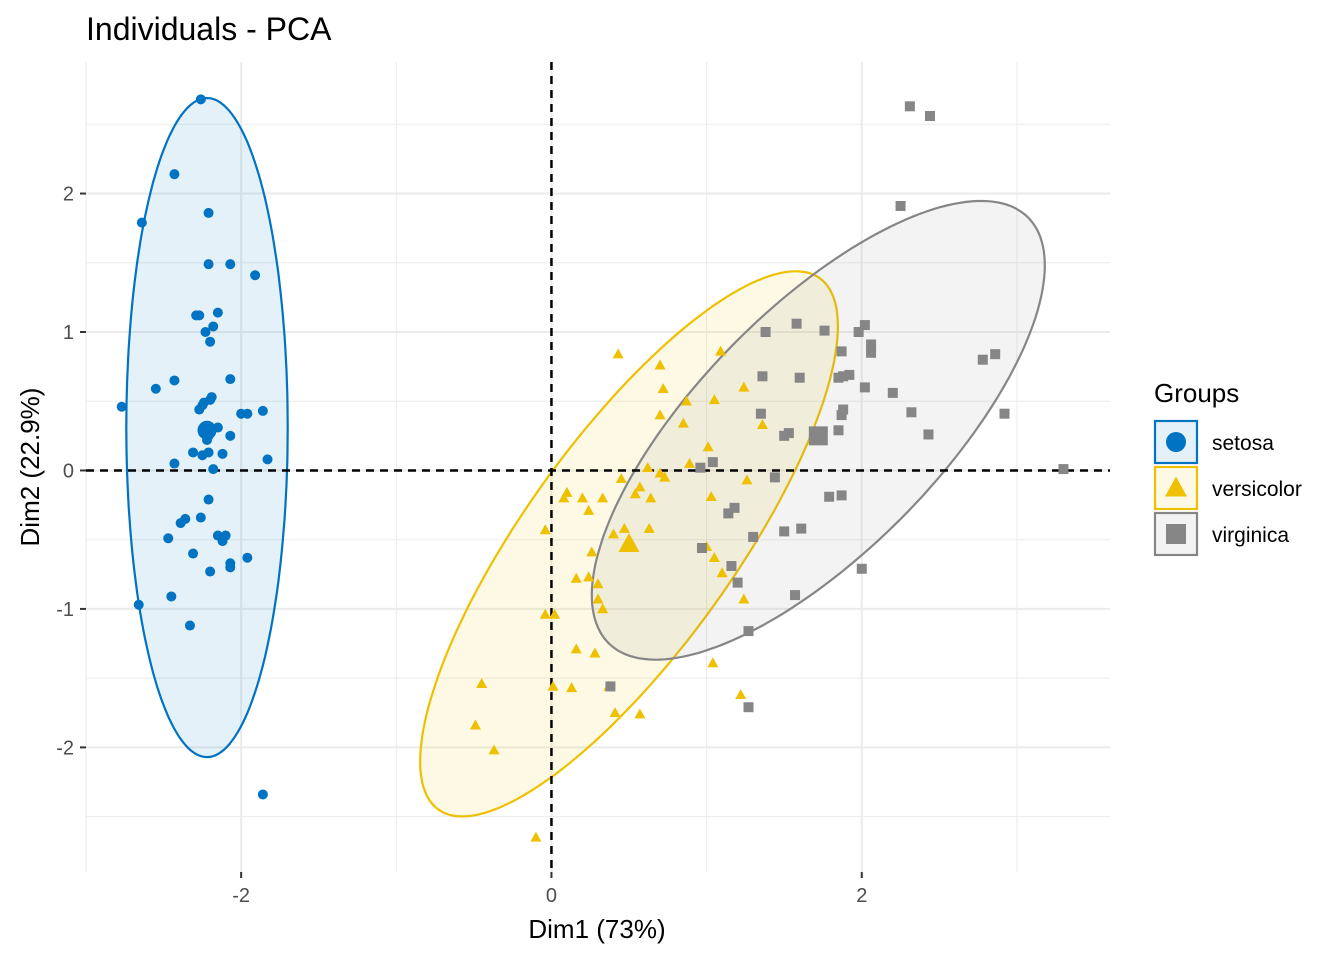 This screenshot has width=1344, height=960. Describe the element at coordinates (30, 467) in the screenshot. I see `y-axis-title: Dim2 (22.9%)` at that location.